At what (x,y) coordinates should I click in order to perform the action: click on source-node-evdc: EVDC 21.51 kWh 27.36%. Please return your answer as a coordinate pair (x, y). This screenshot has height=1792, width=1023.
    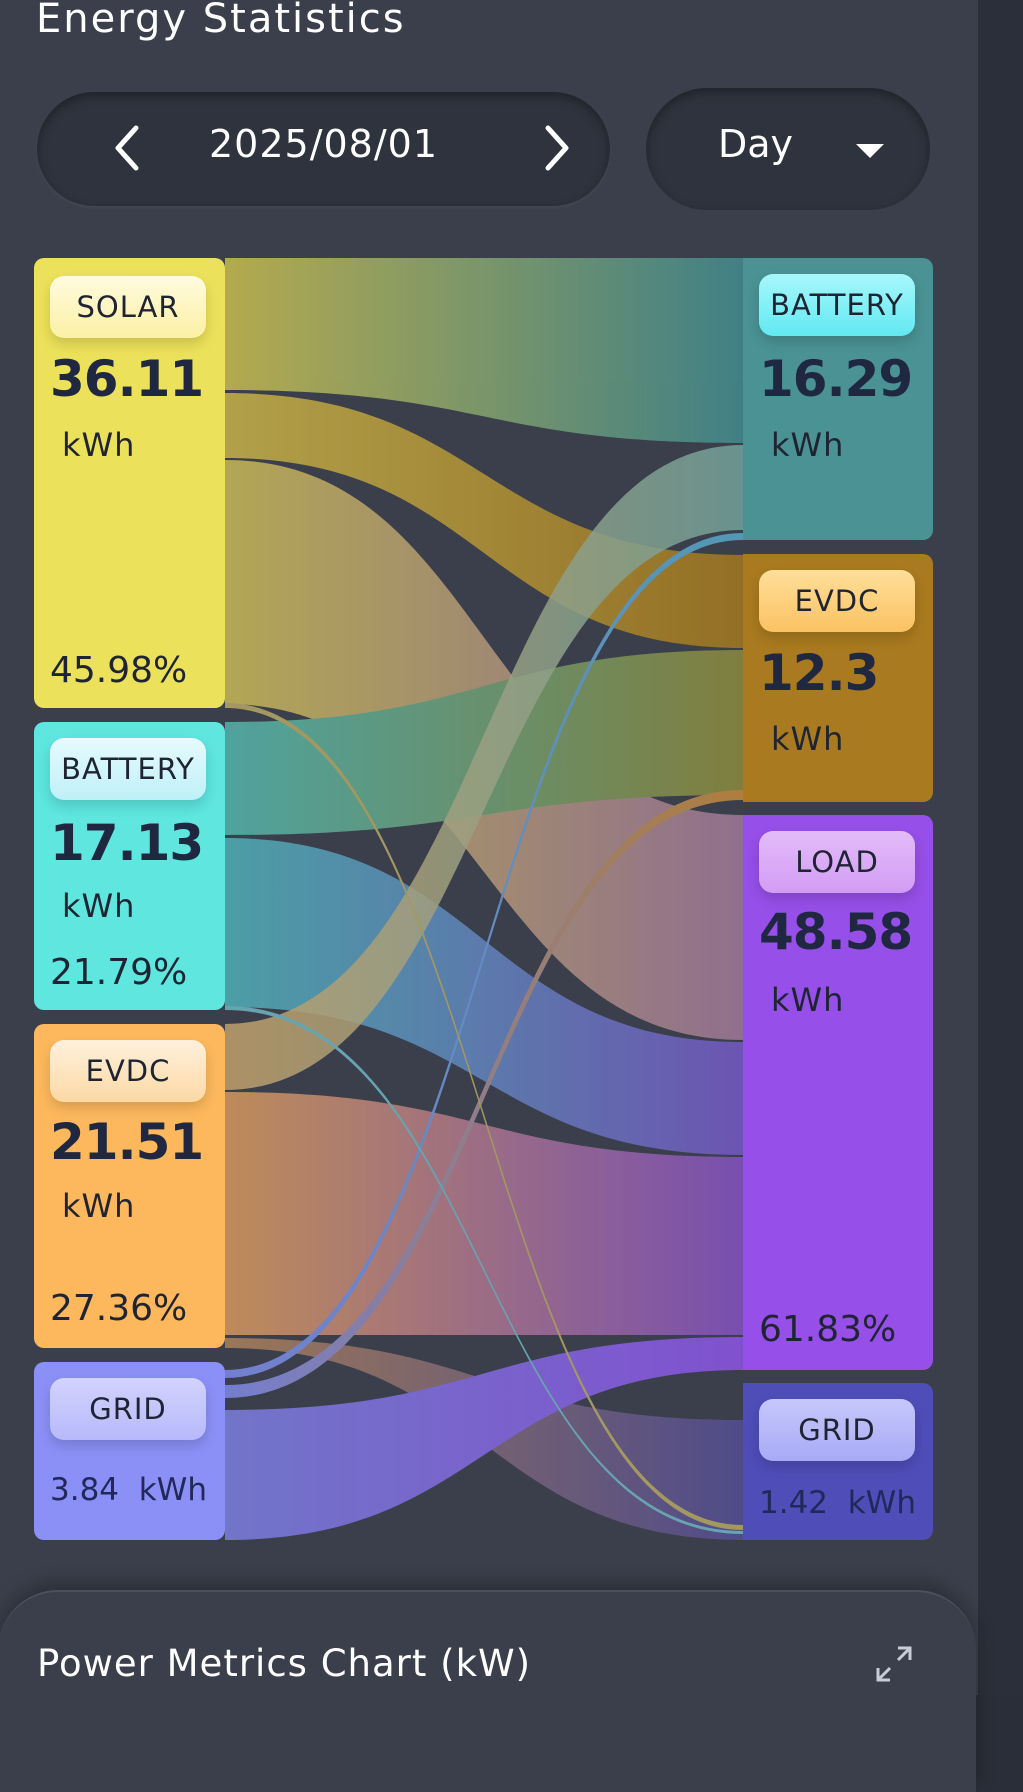
    Looking at the image, I should click on (129, 1186).